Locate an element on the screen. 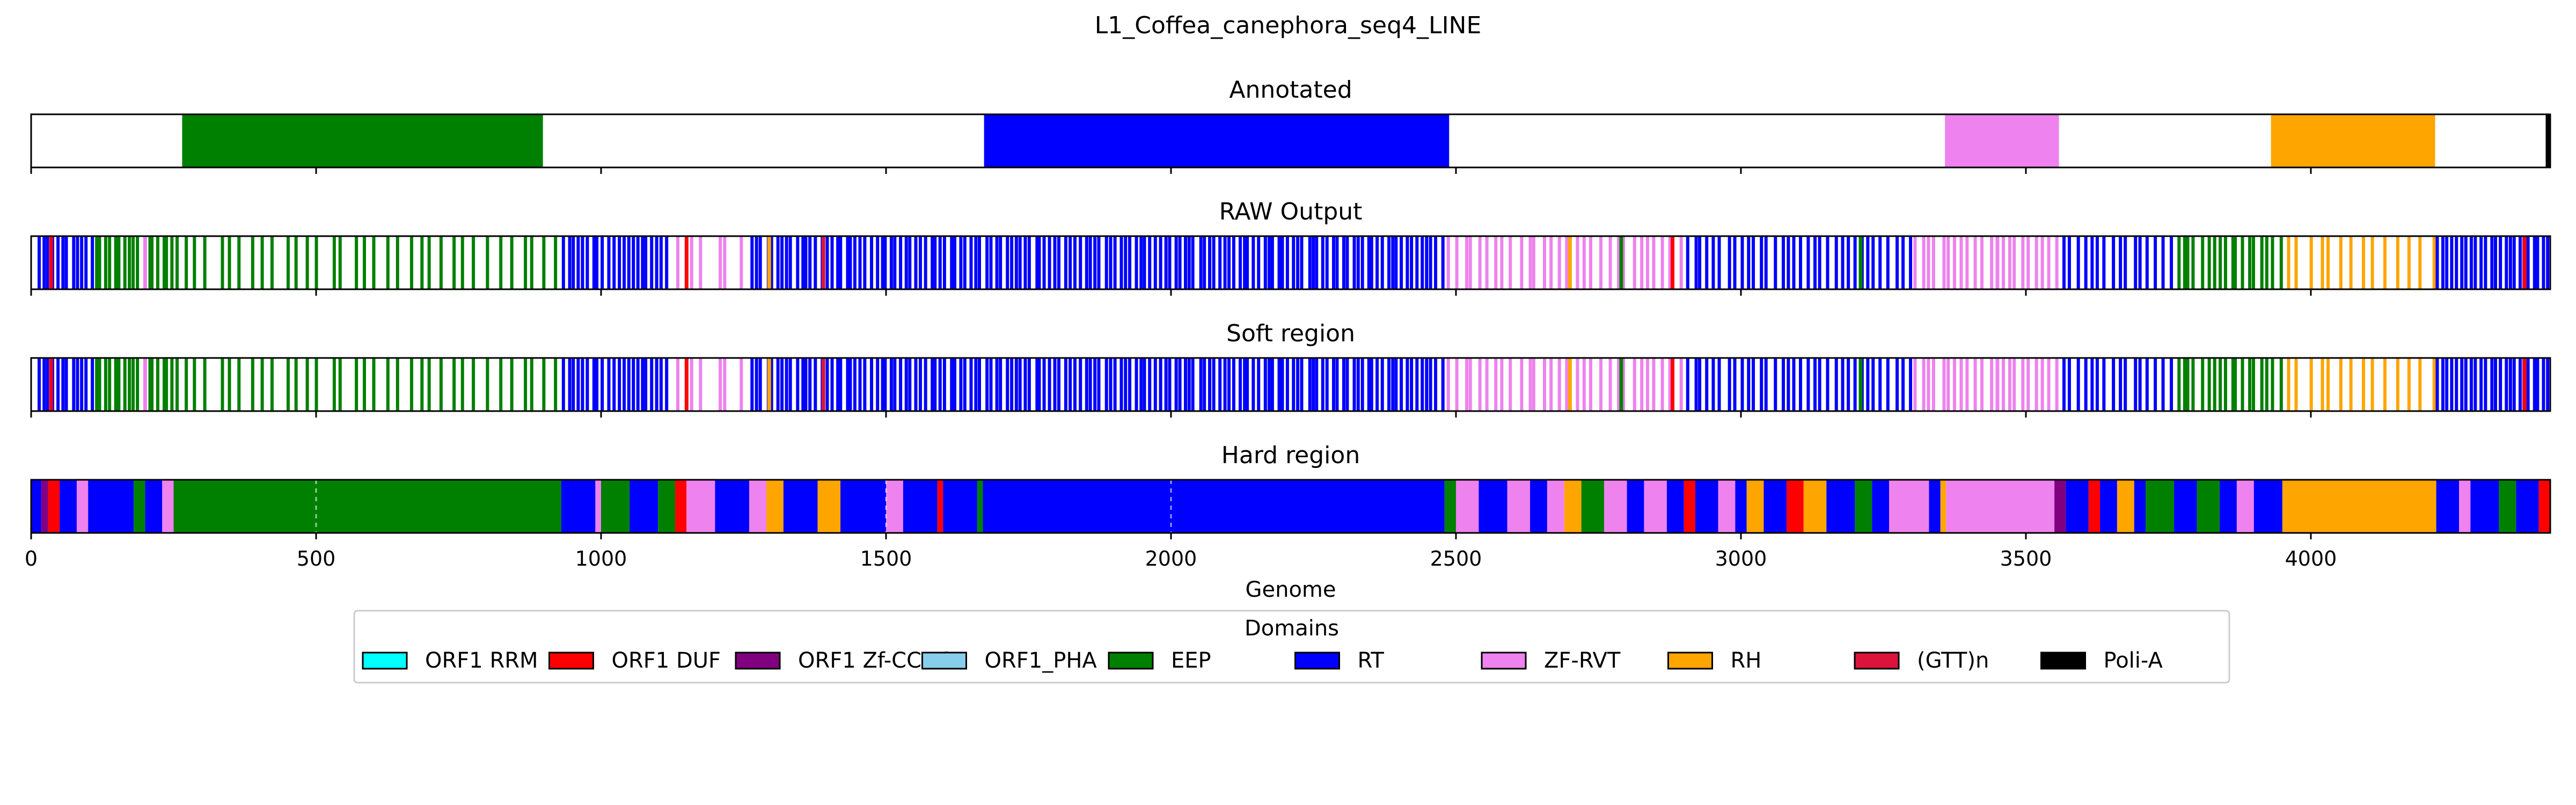 This screenshot has height=805, width=2576. panel-soft-region-ticks is located at coordinates (1171, 414).